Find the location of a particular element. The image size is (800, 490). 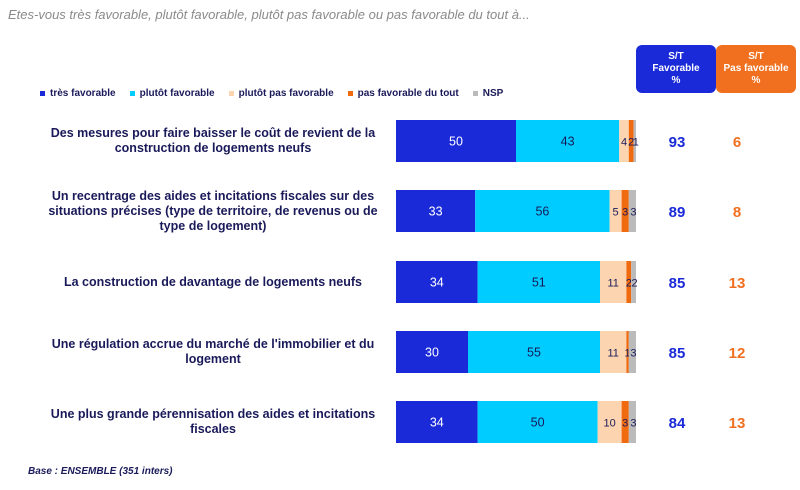

category-label-line: construction de logements neufs is located at coordinates (213, 148).